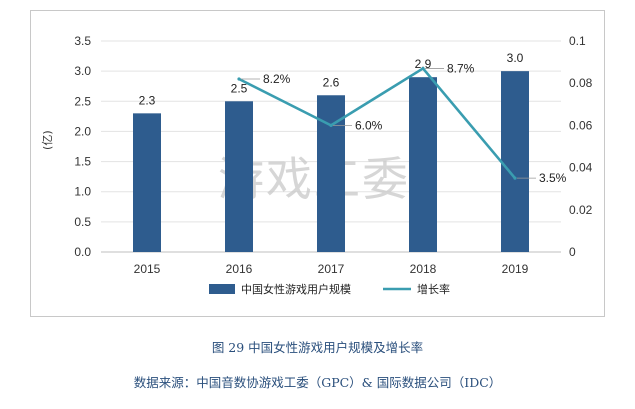 The width and height of the screenshot is (635, 409). I want to click on legend-label-line: 增长率, so click(433, 289).